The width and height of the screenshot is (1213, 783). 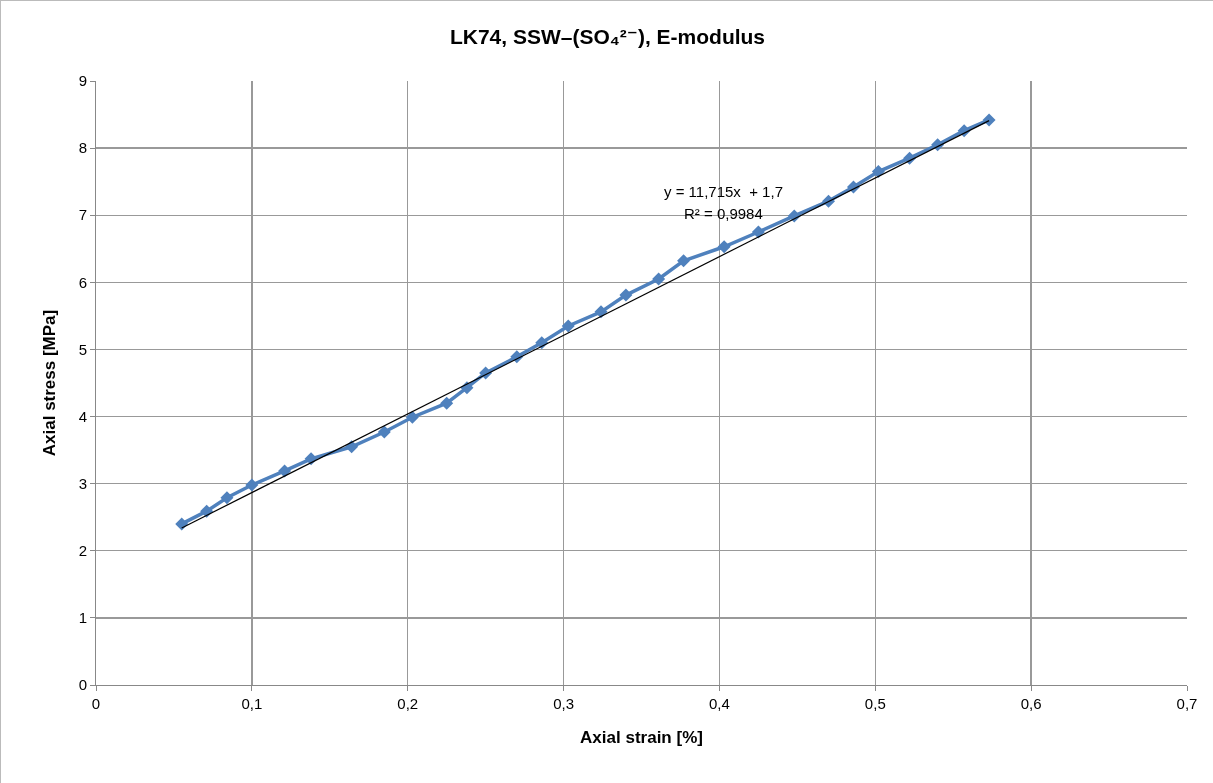 What do you see at coordinates (641, 738) in the screenshot?
I see `x-axis-title: Axial strain [%]` at bounding box center [641, 738].